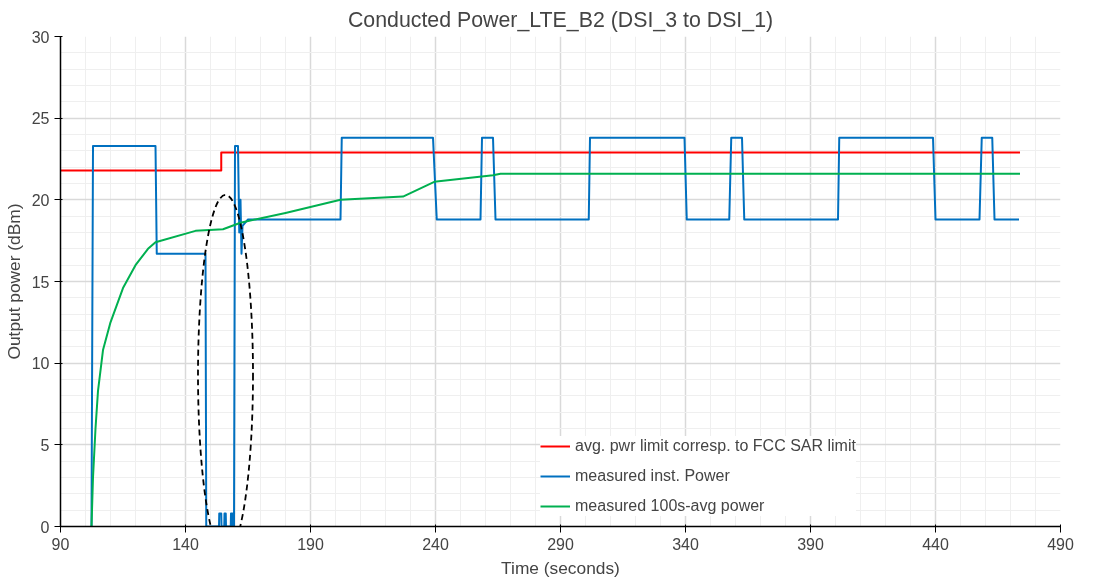 This screenshot has height=588, width=1112. What do you see at coordinates (715, 446) in the screenshot?
I see `legend-label: avg. pwr limit corresp. to FCC SAR limit` at bounding box center [715, 446].